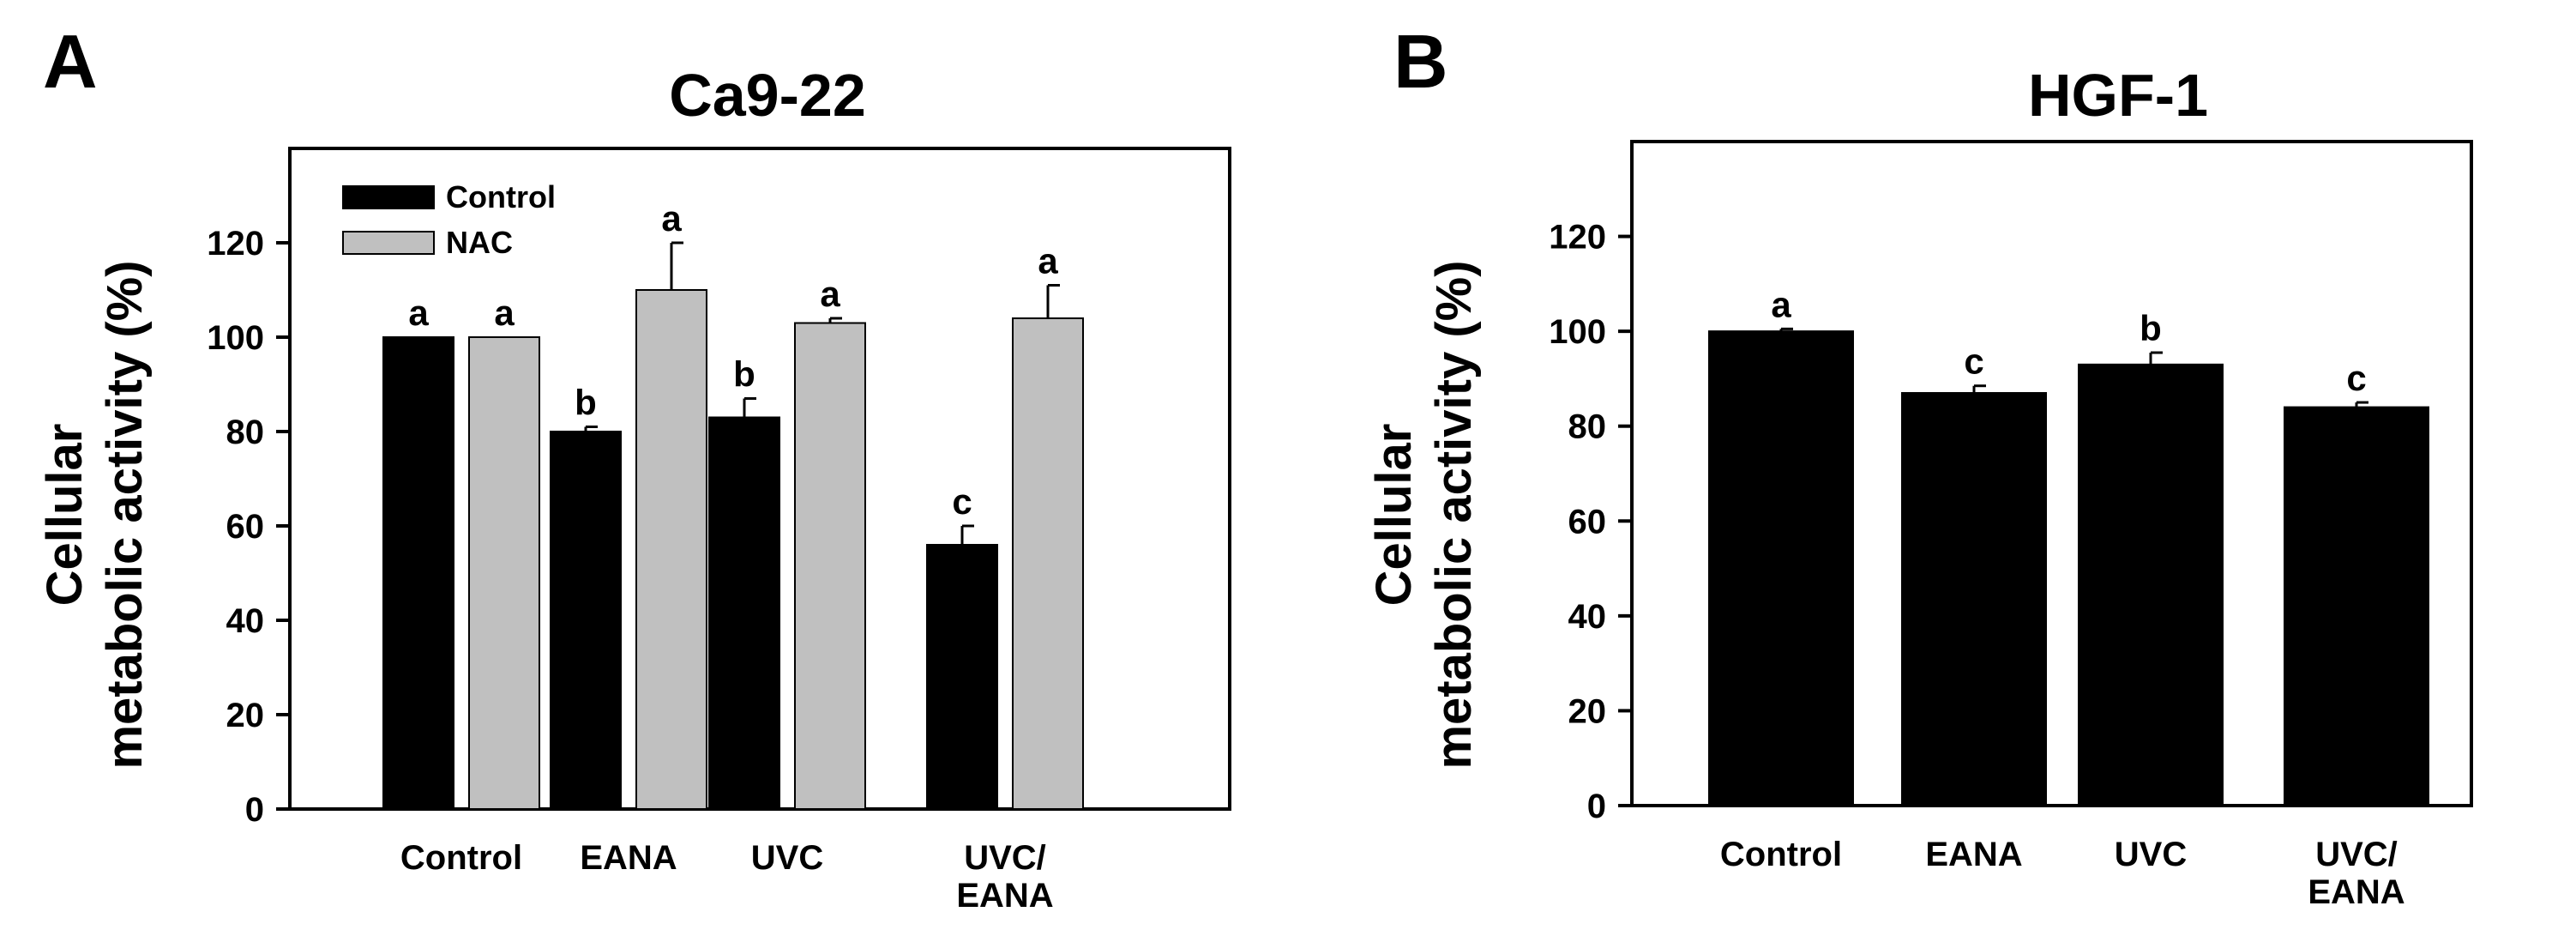  I want to click on chart-title: HGF-1, so click(2118, 95).